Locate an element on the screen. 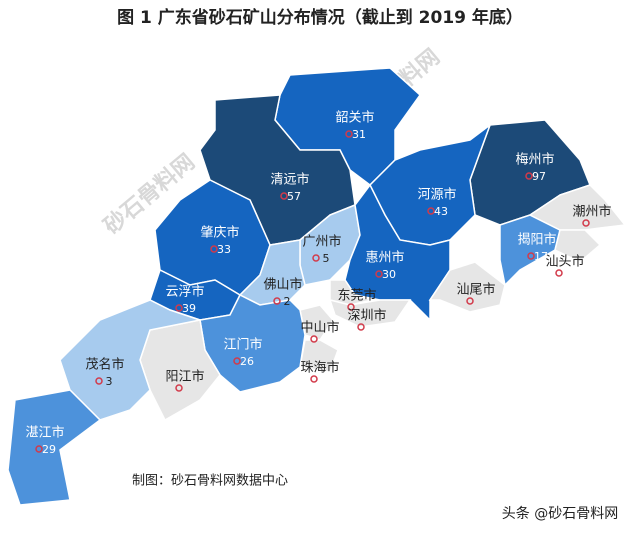 Image resolution: width=640 pixels, height=536 pixels. region-name: 云浮市 is located at coordinates (184, 292).